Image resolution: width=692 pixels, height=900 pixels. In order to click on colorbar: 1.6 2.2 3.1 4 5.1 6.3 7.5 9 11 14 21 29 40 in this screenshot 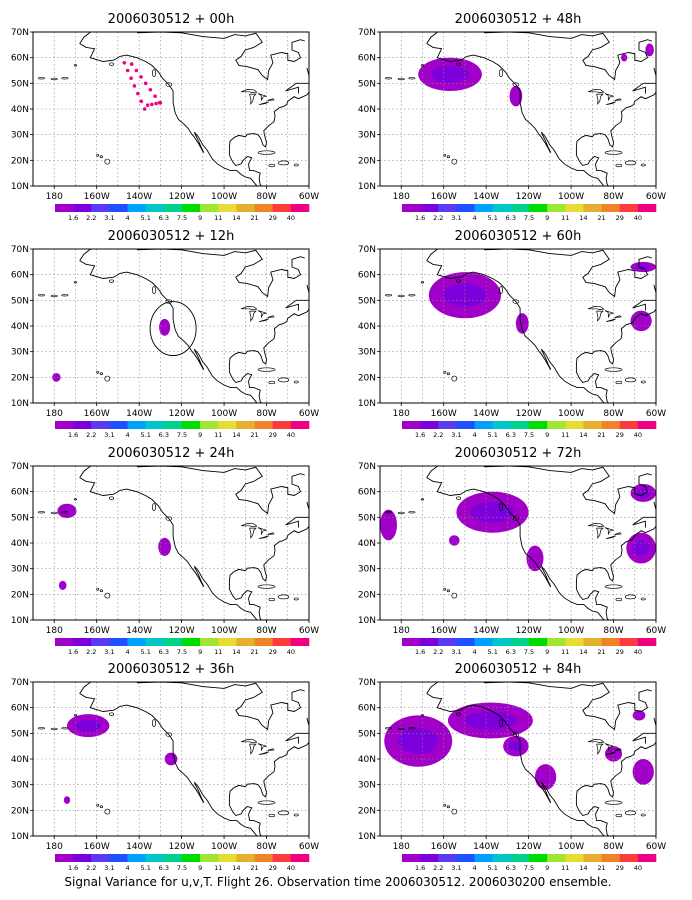, I will do `click(529, 430)`.